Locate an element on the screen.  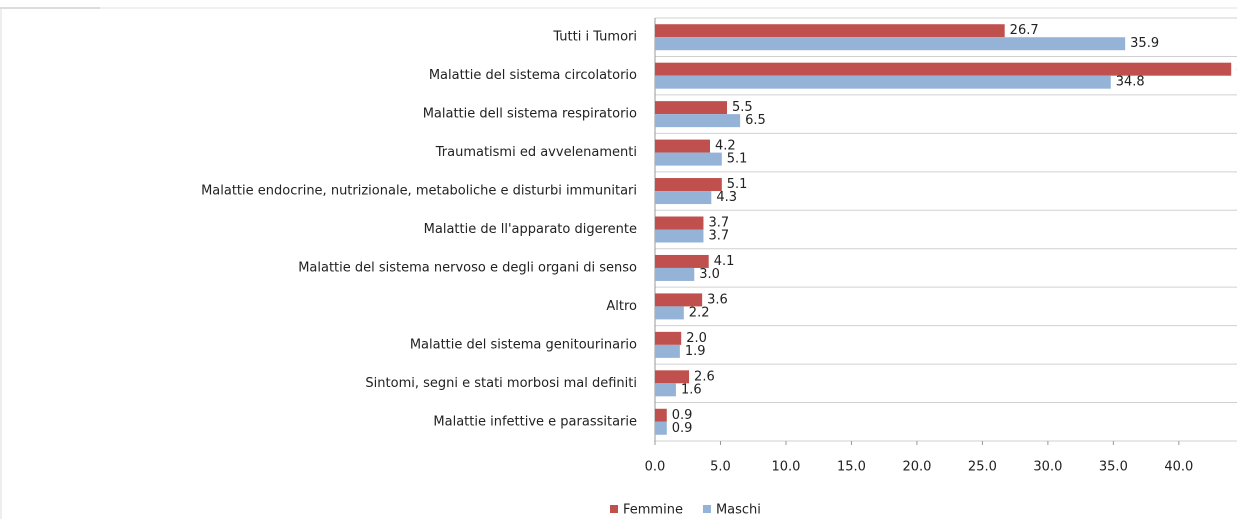
x-tick-label: 30.0 is located at coordinates (1047, 467).